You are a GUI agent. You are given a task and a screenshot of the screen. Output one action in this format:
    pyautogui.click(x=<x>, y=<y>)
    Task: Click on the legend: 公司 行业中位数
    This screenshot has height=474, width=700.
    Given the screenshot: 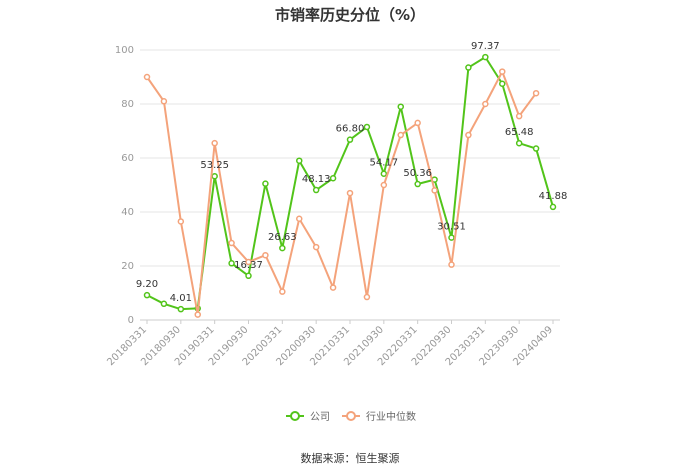 What is the action you would take?
    pyautogui.click(x=351, y=416)
    